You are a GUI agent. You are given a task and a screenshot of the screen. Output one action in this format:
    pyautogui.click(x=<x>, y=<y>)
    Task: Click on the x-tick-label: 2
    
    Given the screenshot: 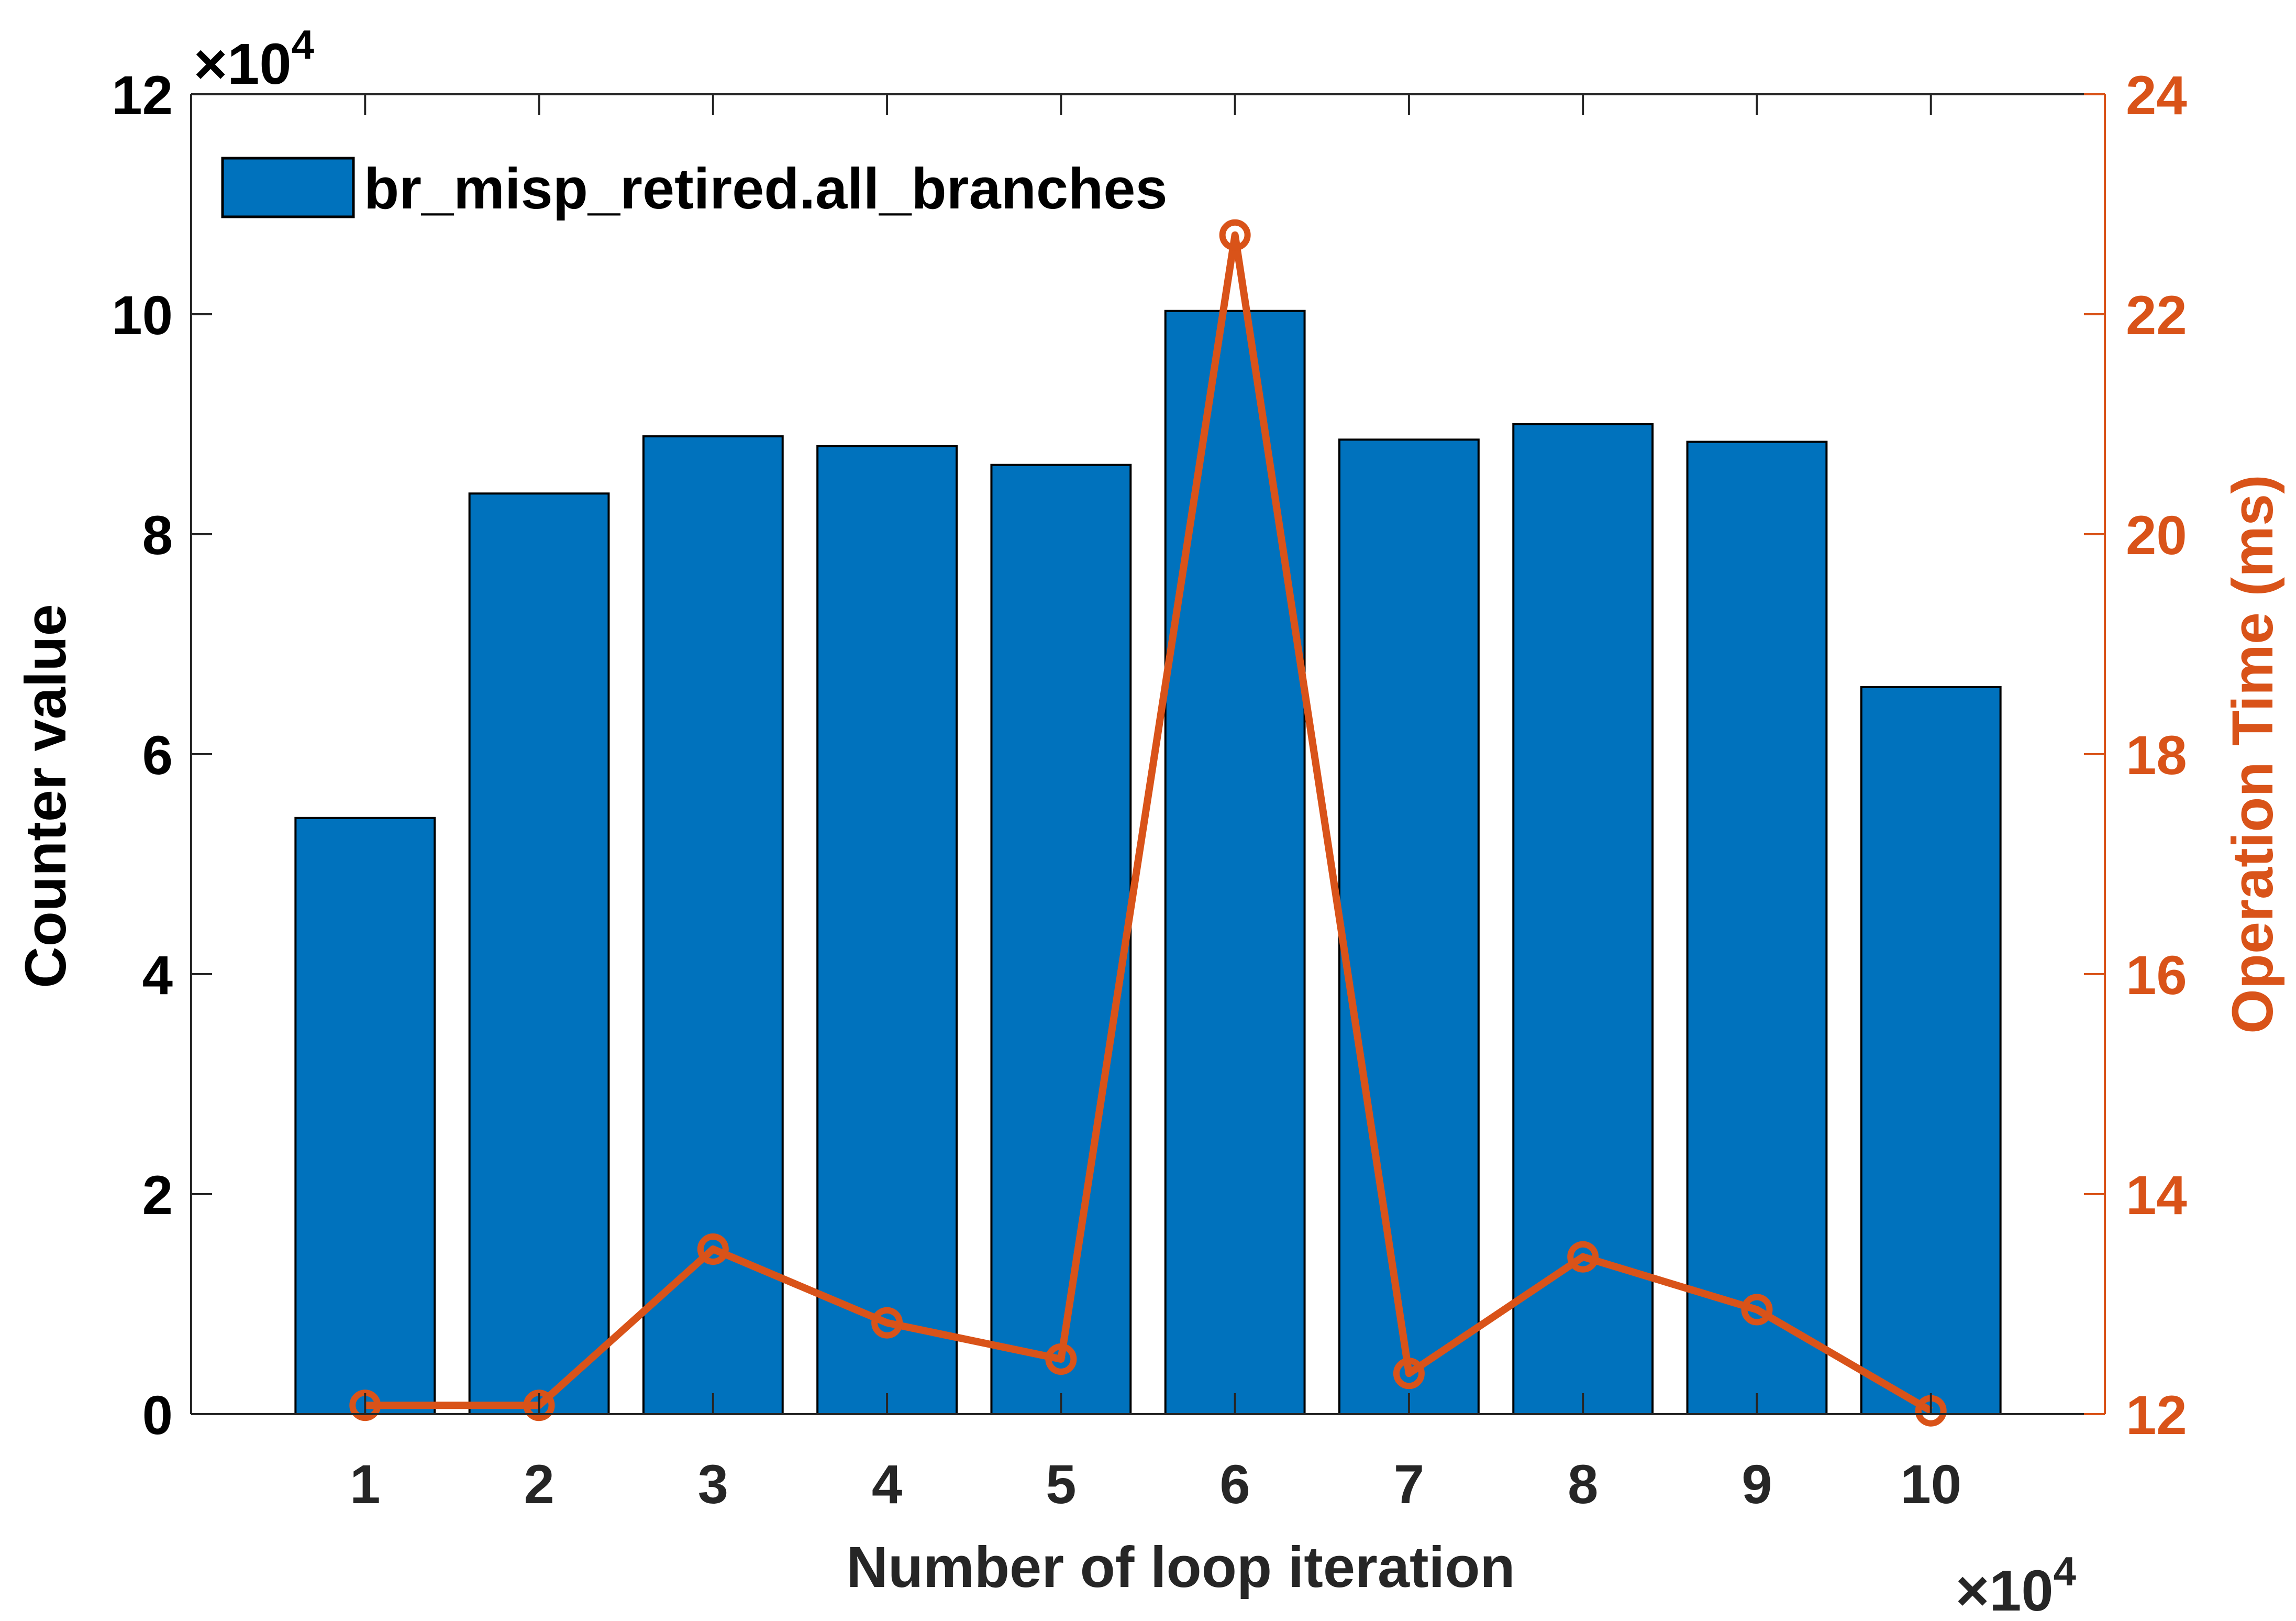 What is the action you would take?
    pyautogui.click(x=539, y=1484)
    